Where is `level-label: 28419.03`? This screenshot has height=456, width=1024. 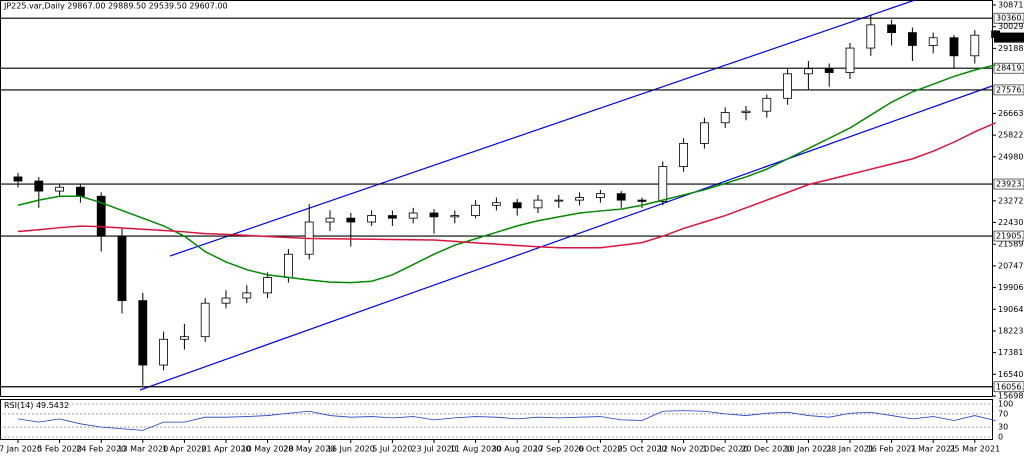
level-label: 28419.03 is located at coordinates (1010, 68).